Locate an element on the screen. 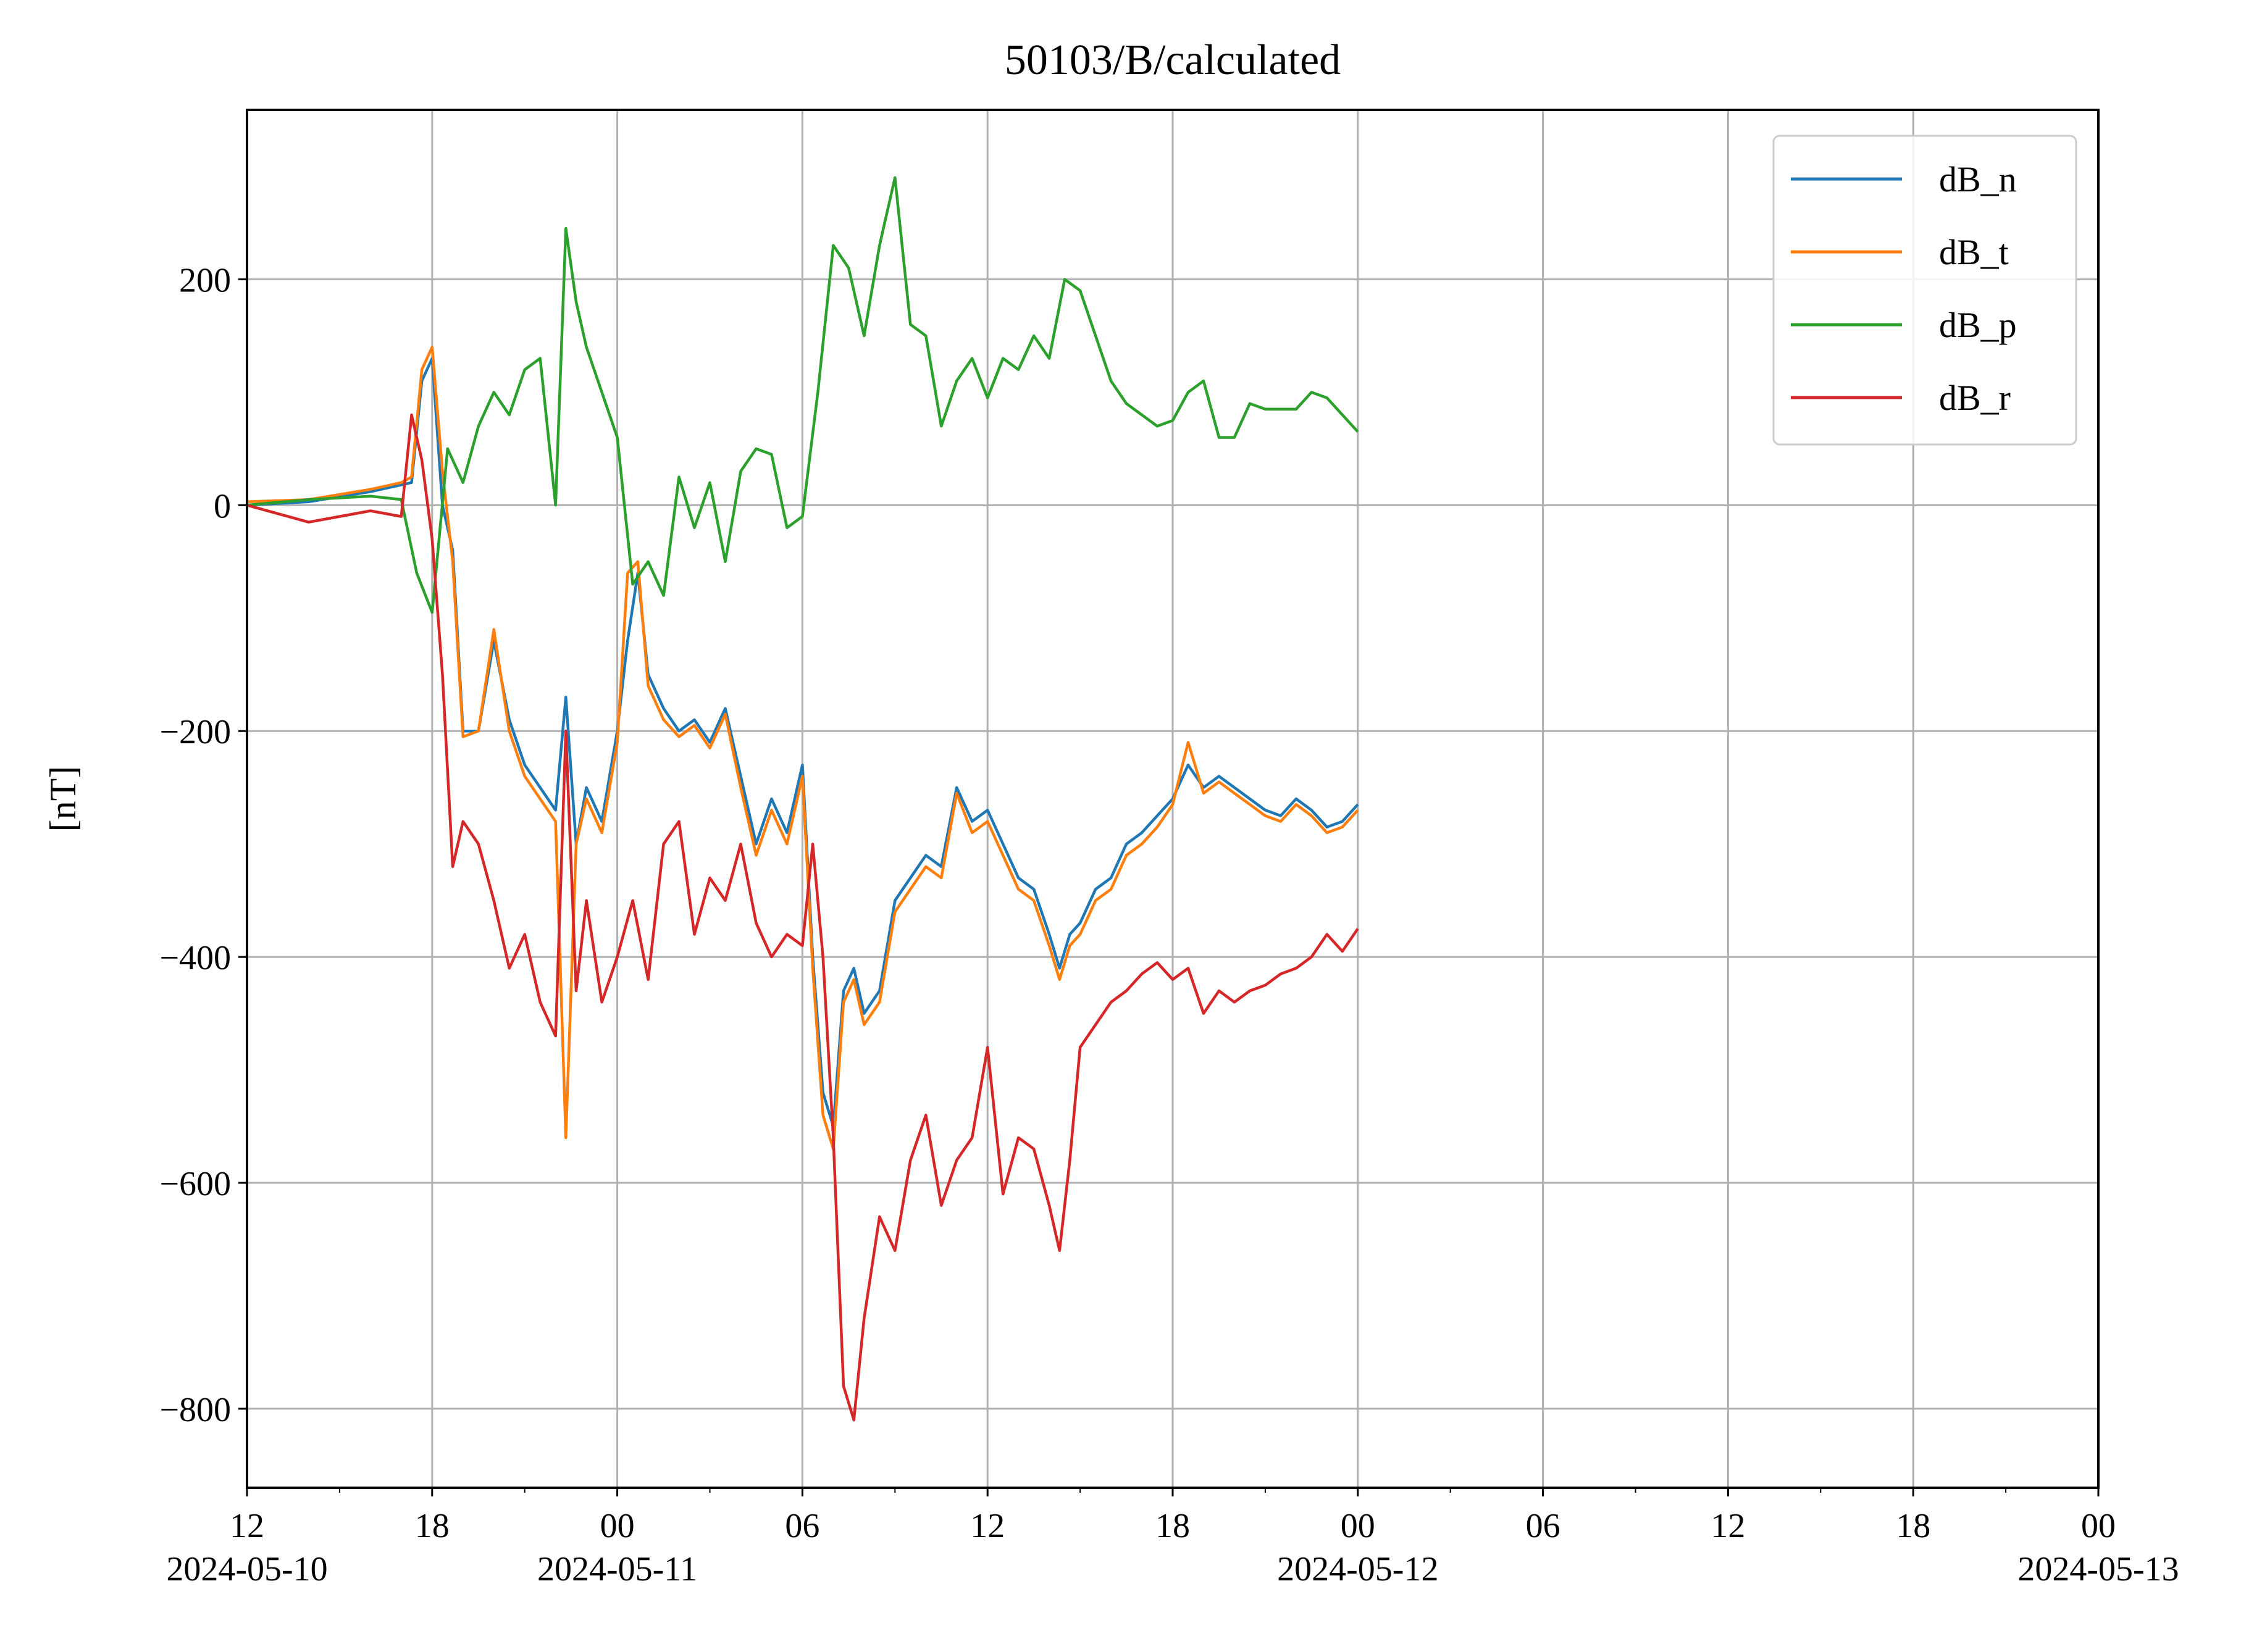 This screenshot has height=1652, width=2241. x-date-label: 2024-05-11 is located at coordinates (617, 1569).